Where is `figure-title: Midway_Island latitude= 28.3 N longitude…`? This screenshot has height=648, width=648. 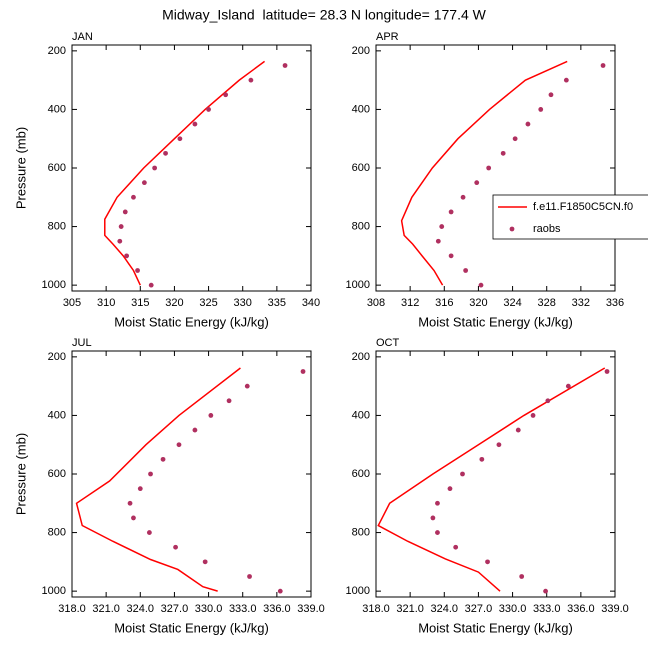
figure-title: Midway_Island latitude= 28.3 N longitude… is located at coordinates (324, 15).